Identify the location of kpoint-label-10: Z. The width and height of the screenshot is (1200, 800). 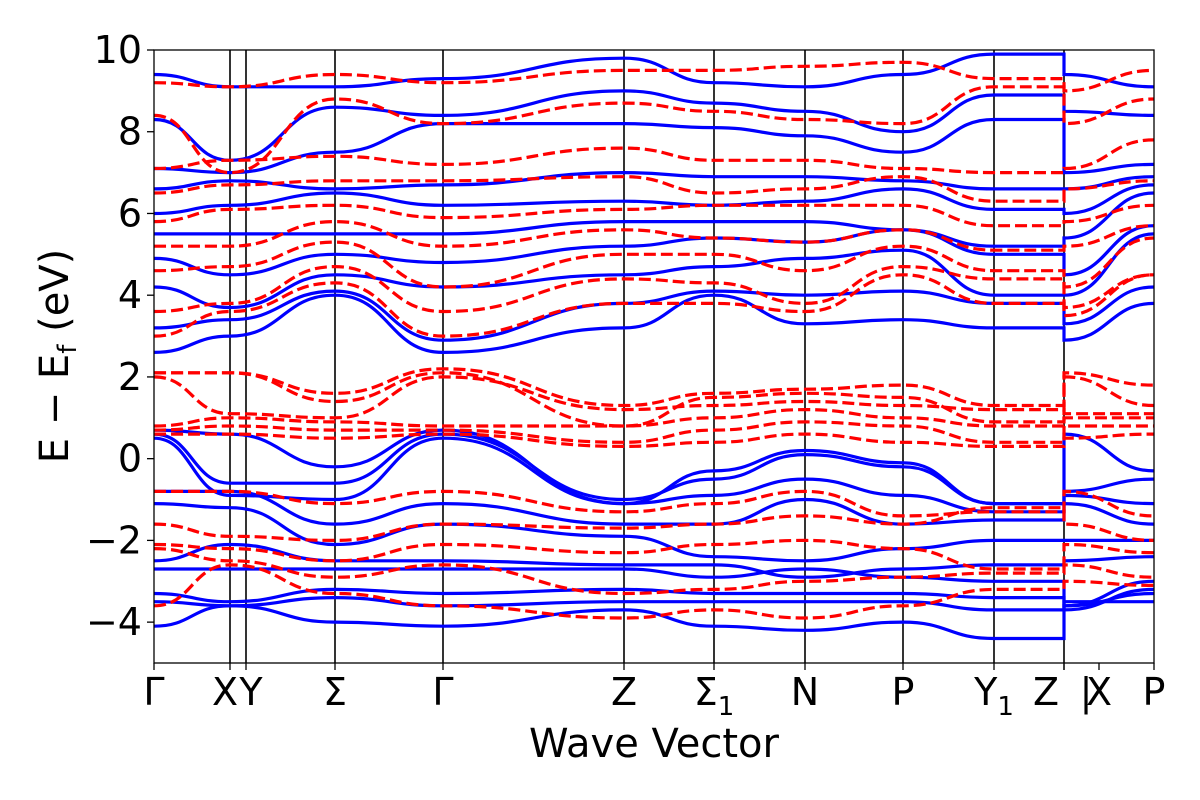
(1046, 692).